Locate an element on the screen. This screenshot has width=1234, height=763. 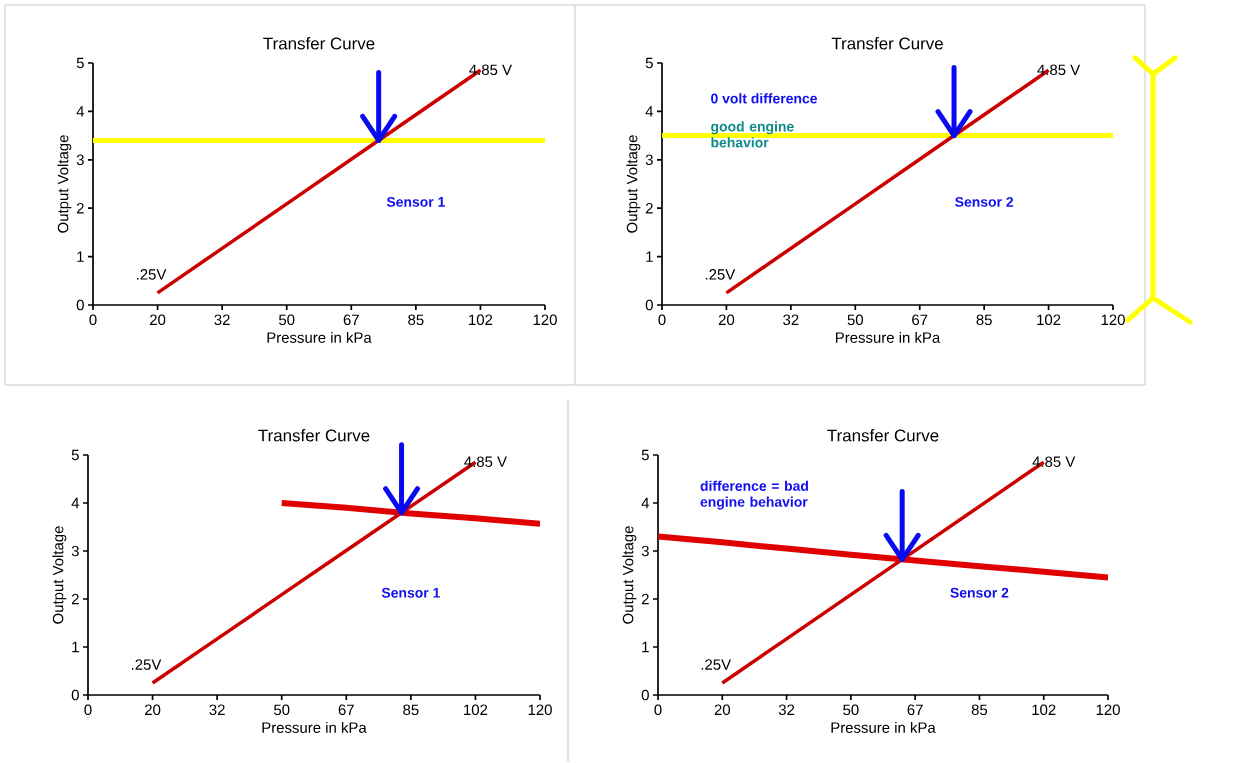
annotation: good engine behavior is located at coordinates (752, 134).